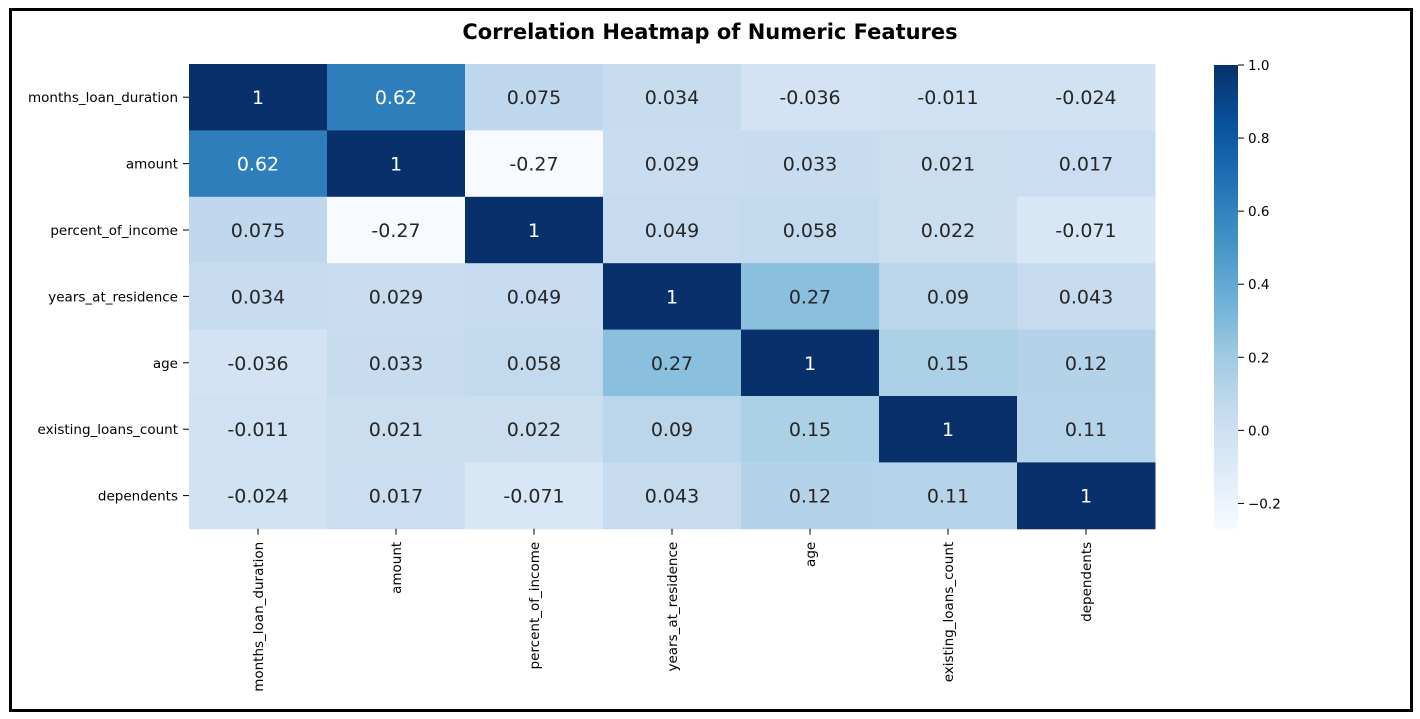 This screenshot has width=1420, height=719. I want to click on y-tick-label: months_loan_duration, so click(103, 98).